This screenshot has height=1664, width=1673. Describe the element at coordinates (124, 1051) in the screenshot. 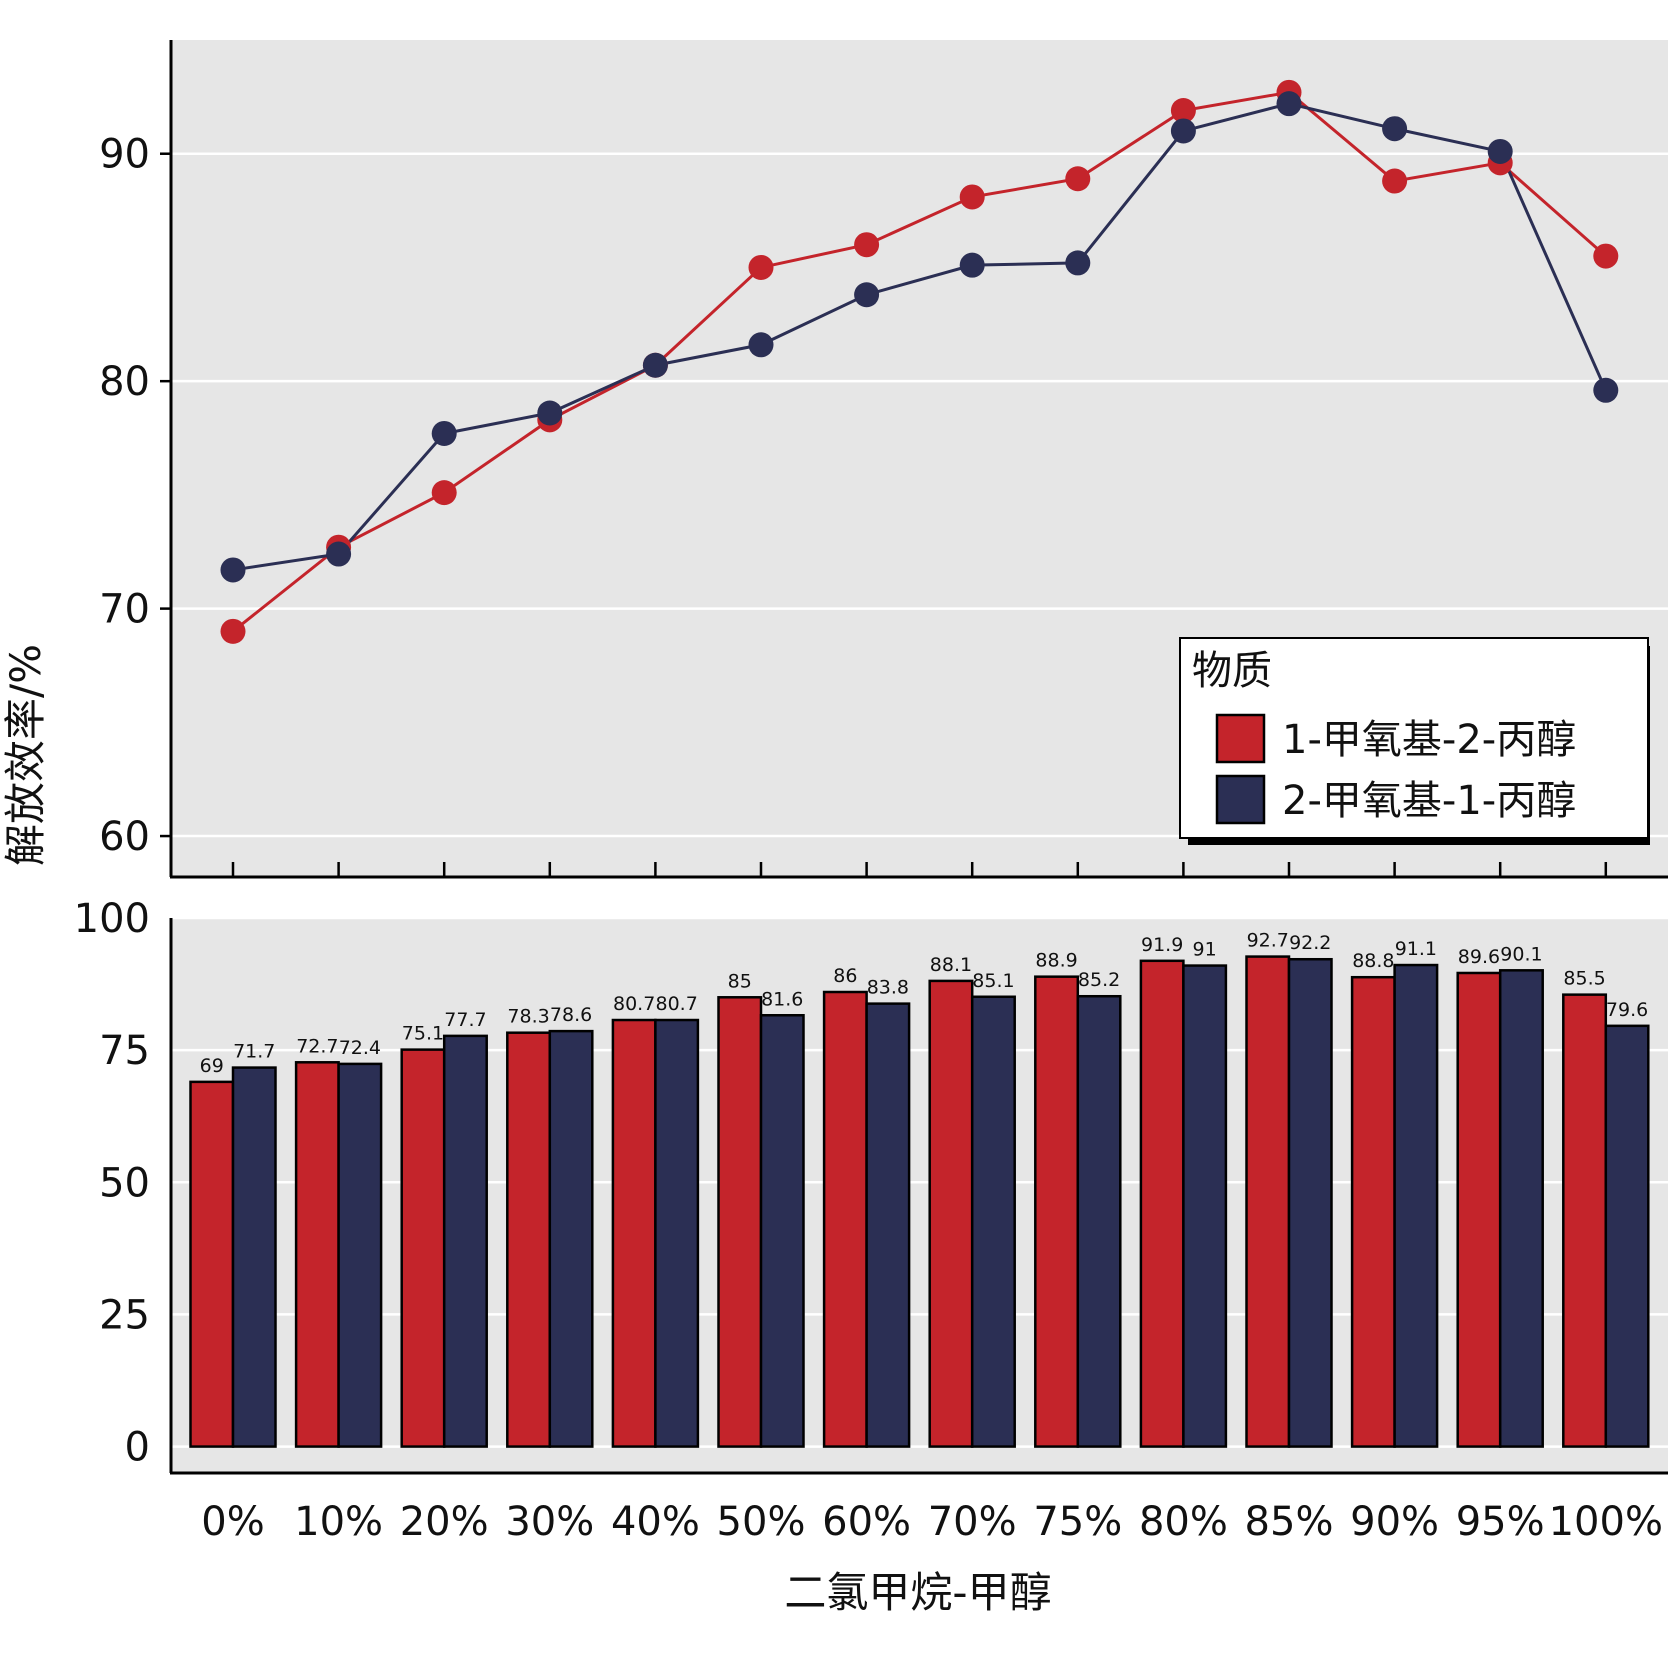

I see `bottom-y-tick-label-75: 75` at that location.